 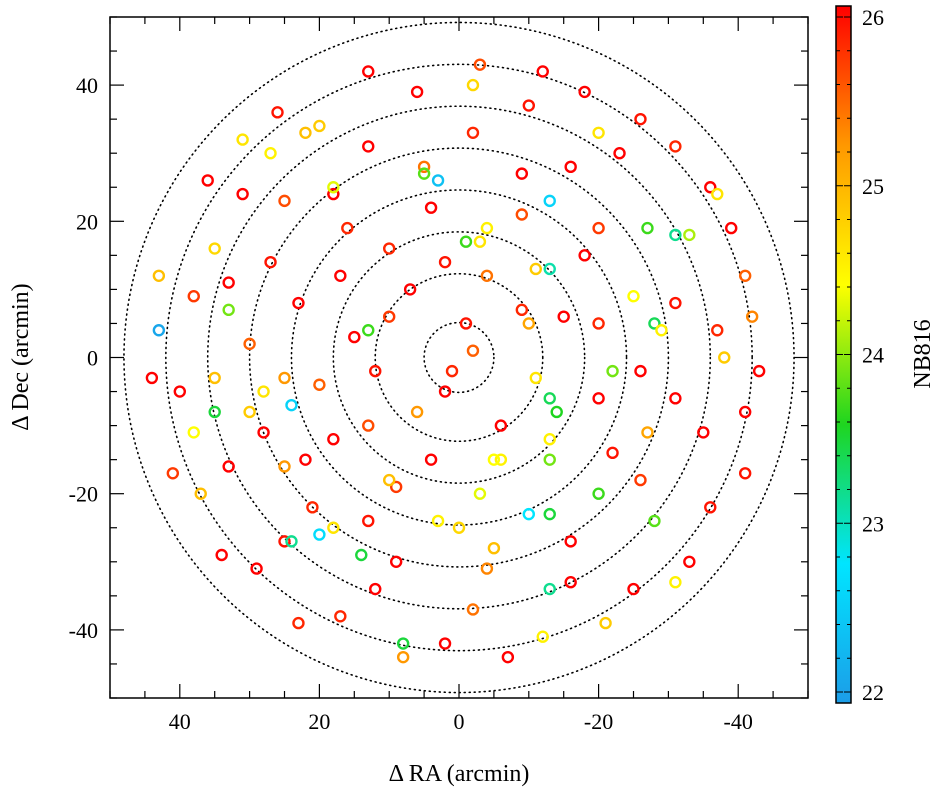 I want to click on colorbar-tick-label: 22, so click(x=873, y=692).